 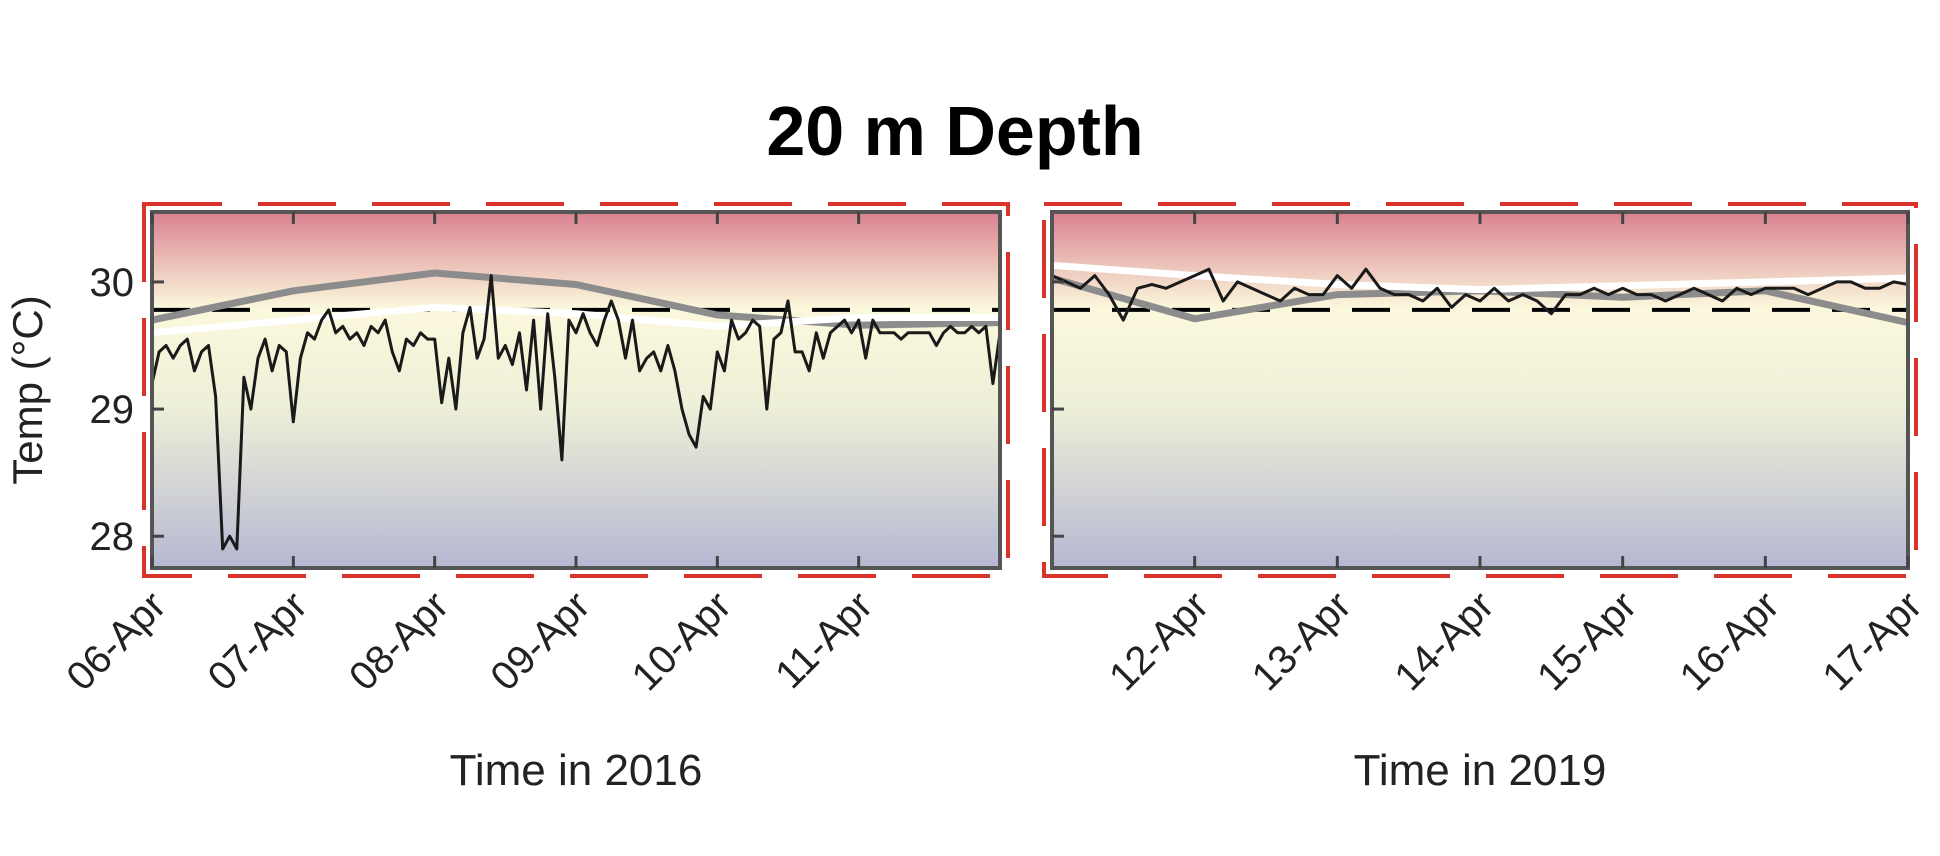 What do you see at coordinates (1587, 641) in the screenshot?
I see `x-tick-label: 15-Apr` at bounding box center [1587, 641].